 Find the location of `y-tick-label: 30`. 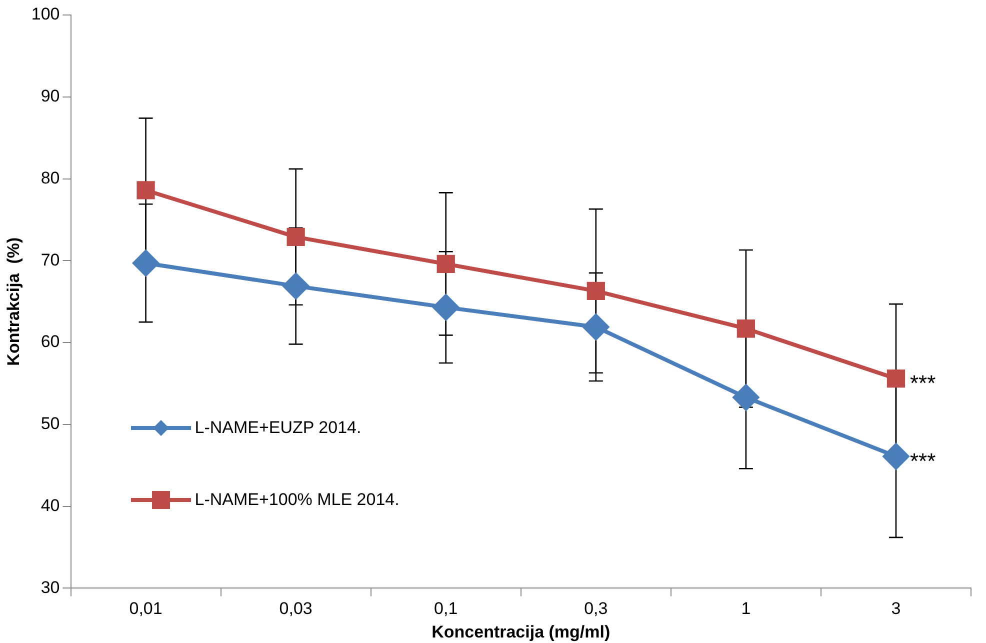

y-tick-label: 30 is located at coordinates (50, 587).